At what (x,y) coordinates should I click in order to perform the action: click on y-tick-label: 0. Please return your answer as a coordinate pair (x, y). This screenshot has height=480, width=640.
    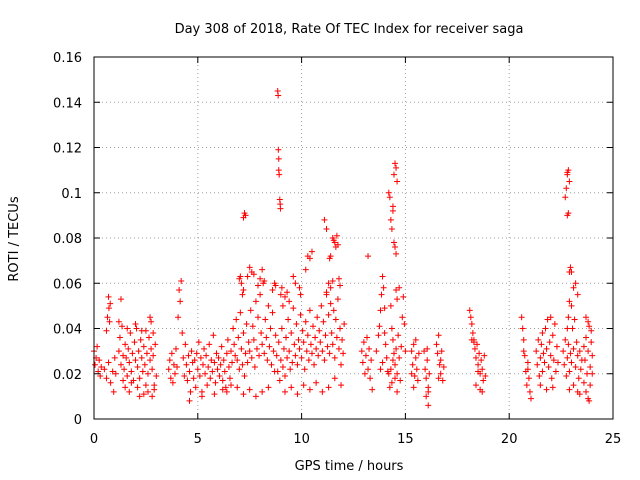
    Looking at the image, I should click on (78, 420).